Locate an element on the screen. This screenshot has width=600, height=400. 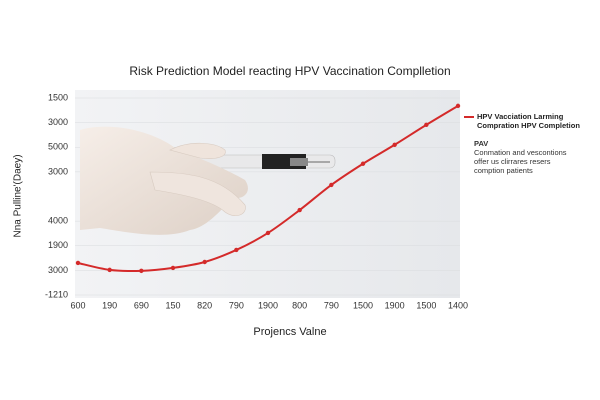
y-tick-label: 1500 is located at coordinates (58, 97).